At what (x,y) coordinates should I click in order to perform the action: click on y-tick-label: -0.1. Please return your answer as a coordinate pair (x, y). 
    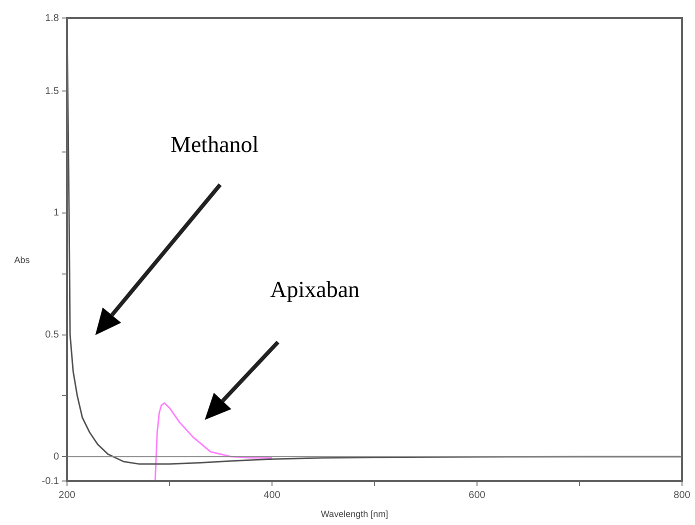
    Looking at the image, I should click on (51, 481).